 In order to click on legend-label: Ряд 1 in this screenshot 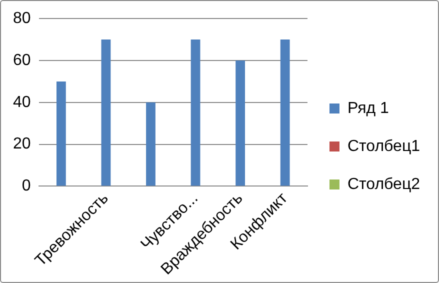, I will do `click(368, 108)`.